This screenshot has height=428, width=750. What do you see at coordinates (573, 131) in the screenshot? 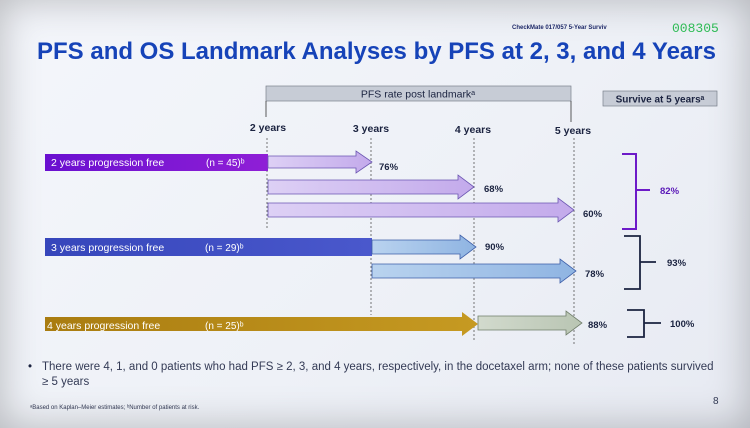
I see `timepoint-5-years: 5 years` at bounding box center [573, 131].